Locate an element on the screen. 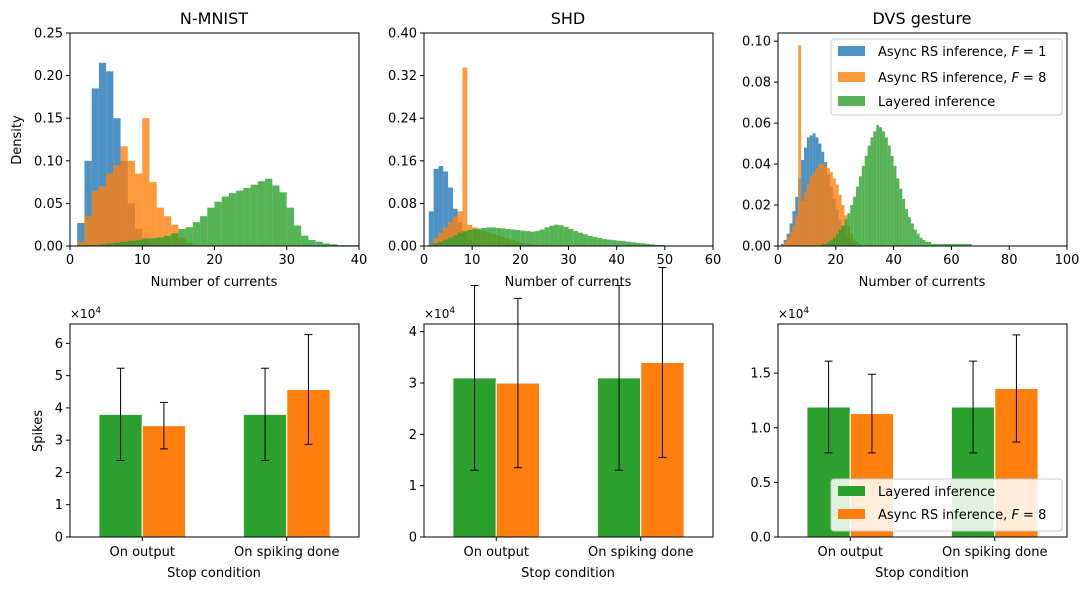 This screenshot has width=1089, height=590. dvs-title: DVS gesture is located at coordinates (921, 18).